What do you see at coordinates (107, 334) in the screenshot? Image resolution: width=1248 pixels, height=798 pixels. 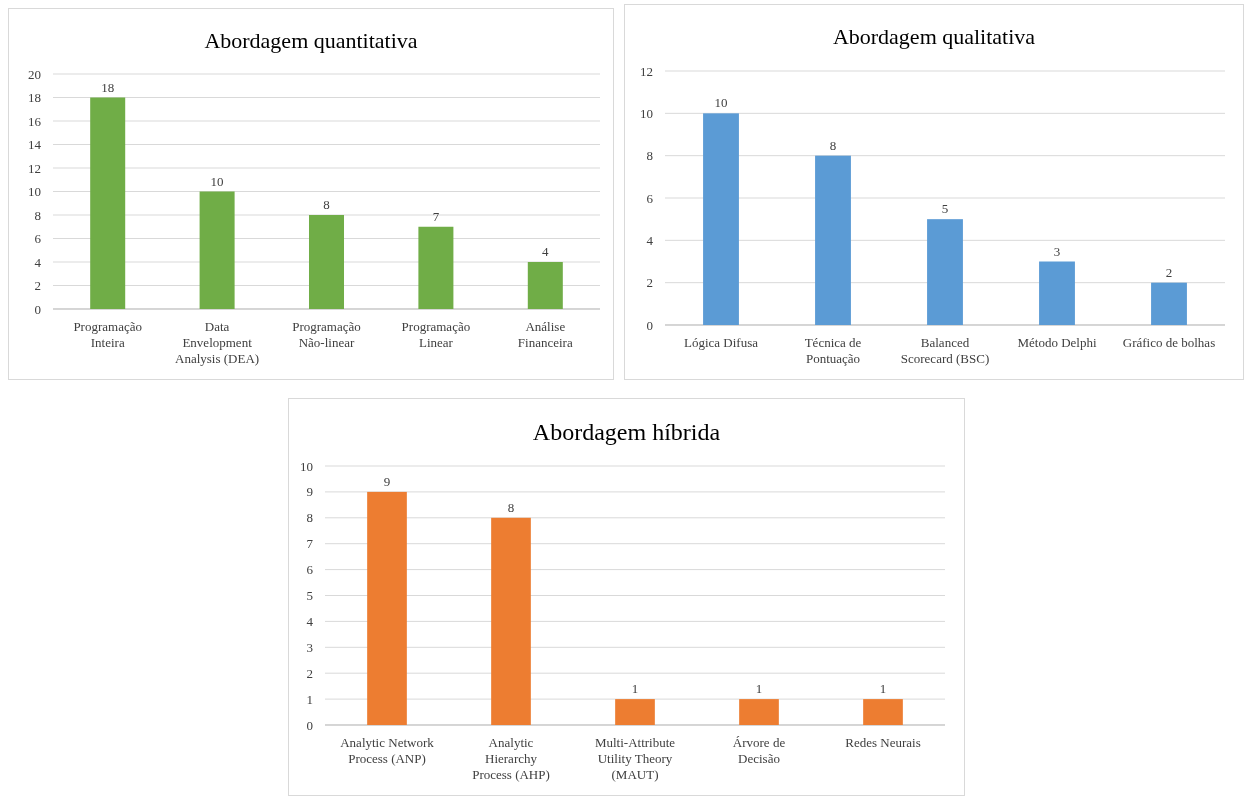 I see `x-tick-label: Programação Inteira` at bounding box center [107, 334].